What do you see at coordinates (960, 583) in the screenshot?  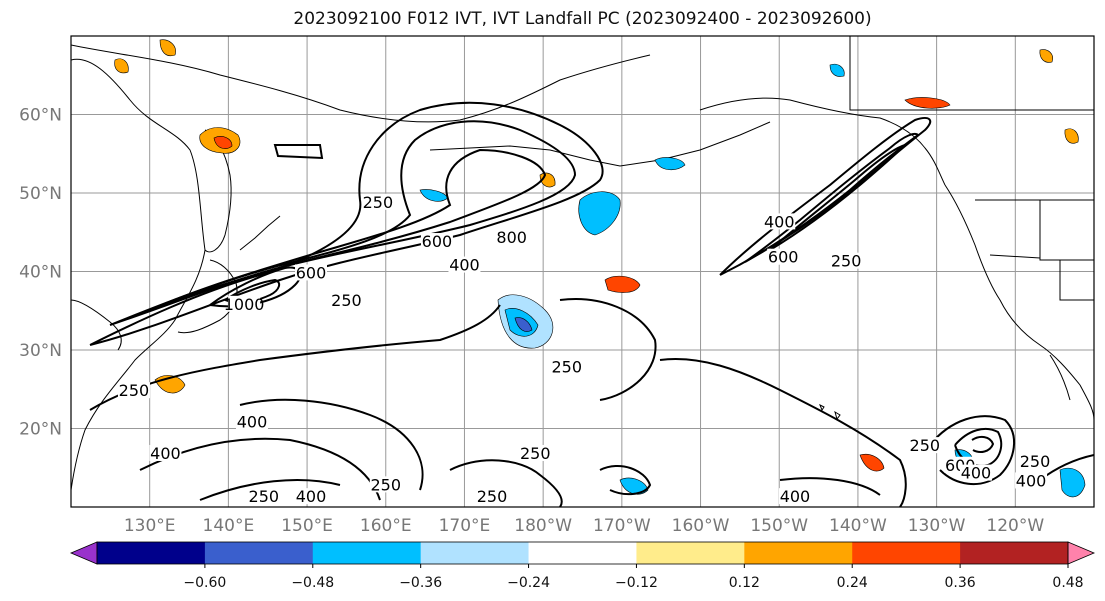 I see `colorbar-tick-label: 0.36` at bounding box center [960, 583].